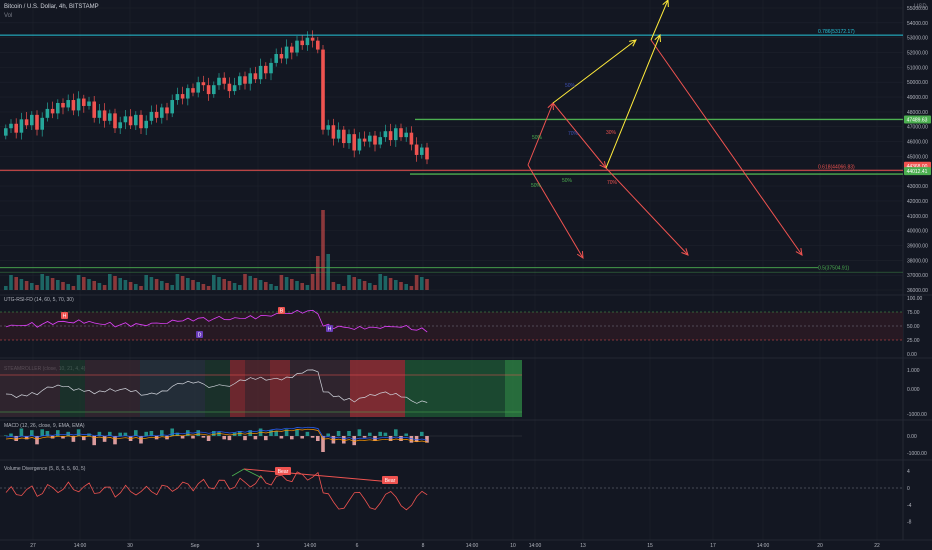 This screenshot has width=932, height=550. What do you see at coordinates (451, 326) in the screenshot?
I see `rsi-band` at bounding box center [451, 326].